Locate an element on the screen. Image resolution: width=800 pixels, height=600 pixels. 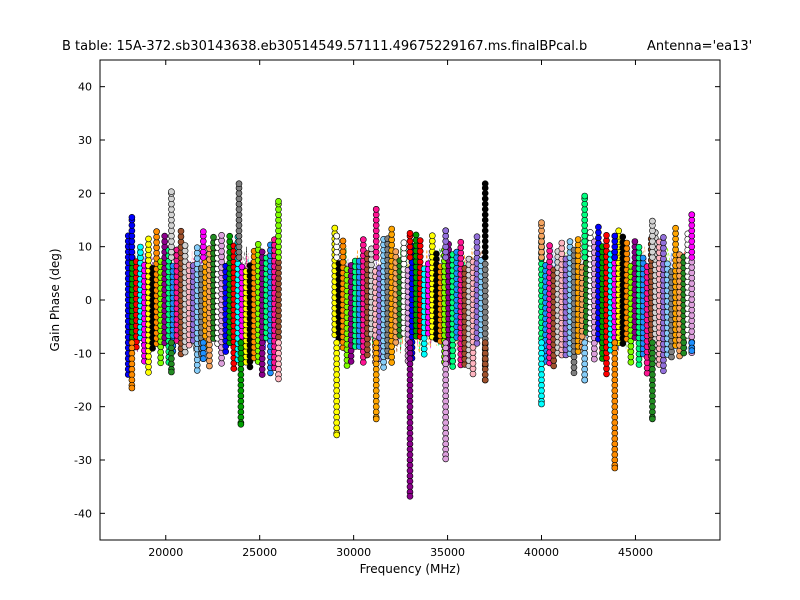
x-tick-label: 45000 is located at coordinates (635, 552).